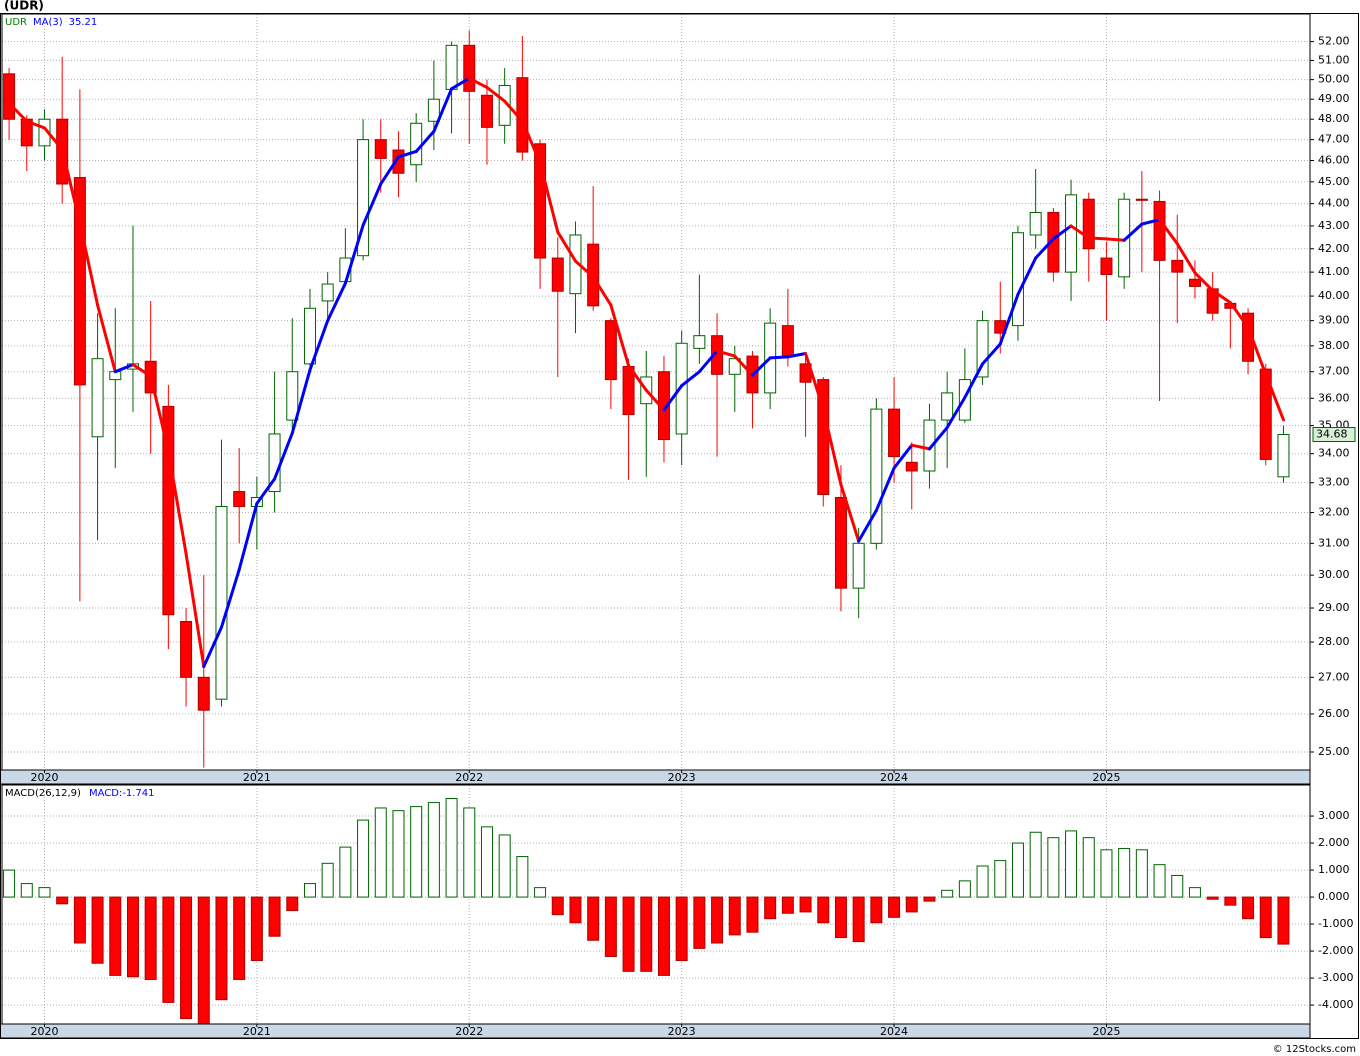  Describe the element at coordinates (1314, 1049) in the screenshot. I see `footer: © 12Stocks.com` at that location.